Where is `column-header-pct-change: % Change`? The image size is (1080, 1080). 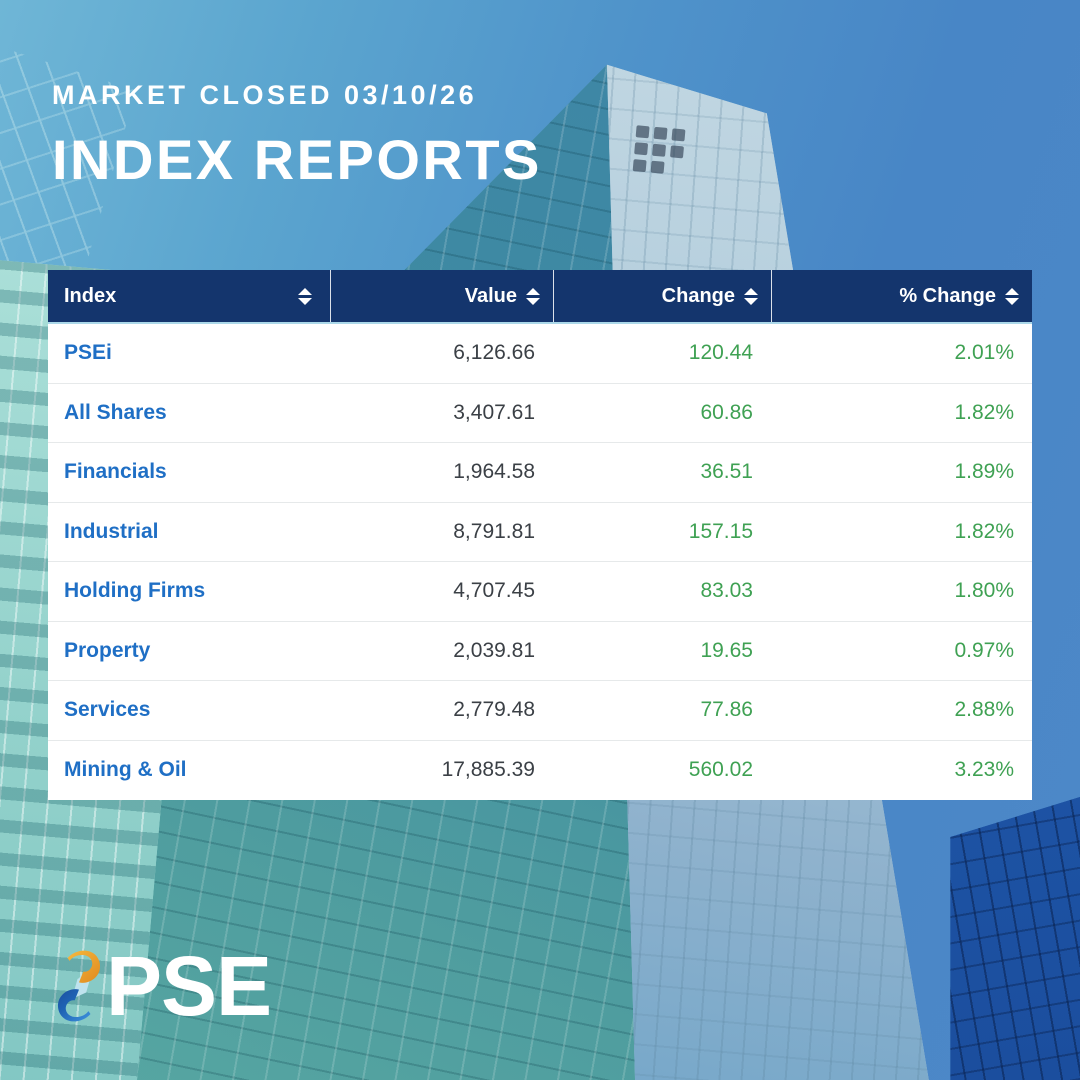
column-header-pct-change: % Change is located at coordinates (901, 296).